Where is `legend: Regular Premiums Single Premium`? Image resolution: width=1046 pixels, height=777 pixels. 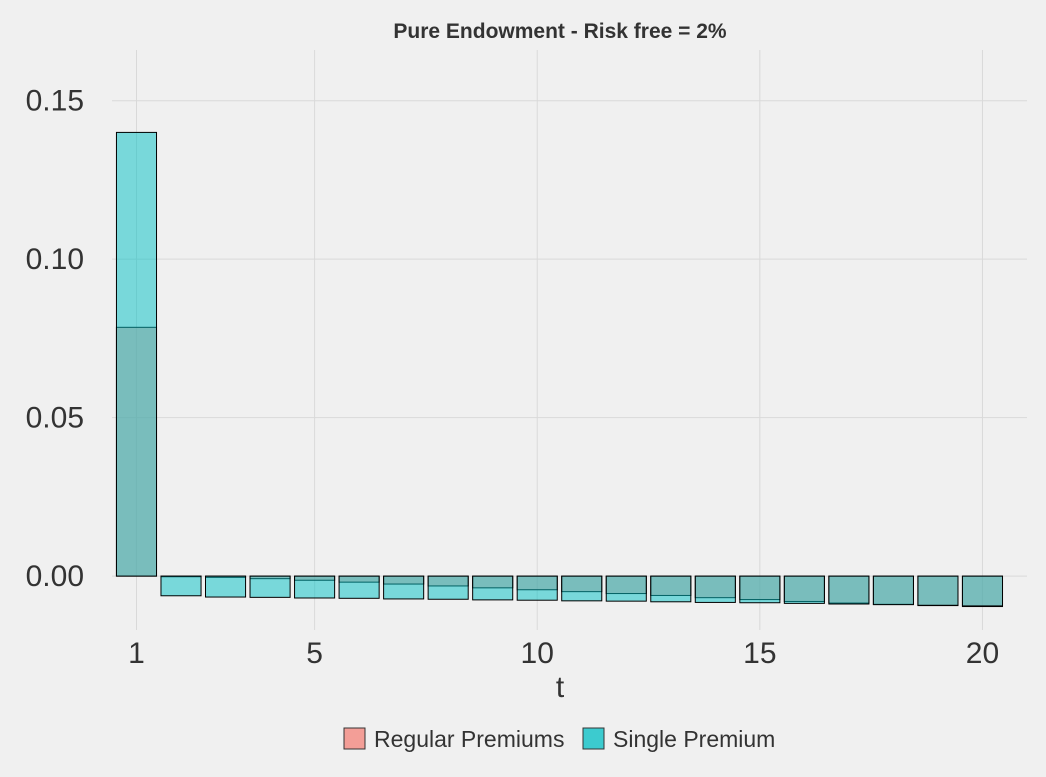
legend: Regular Premiums Single Premium is located at coordinates (559, 739).